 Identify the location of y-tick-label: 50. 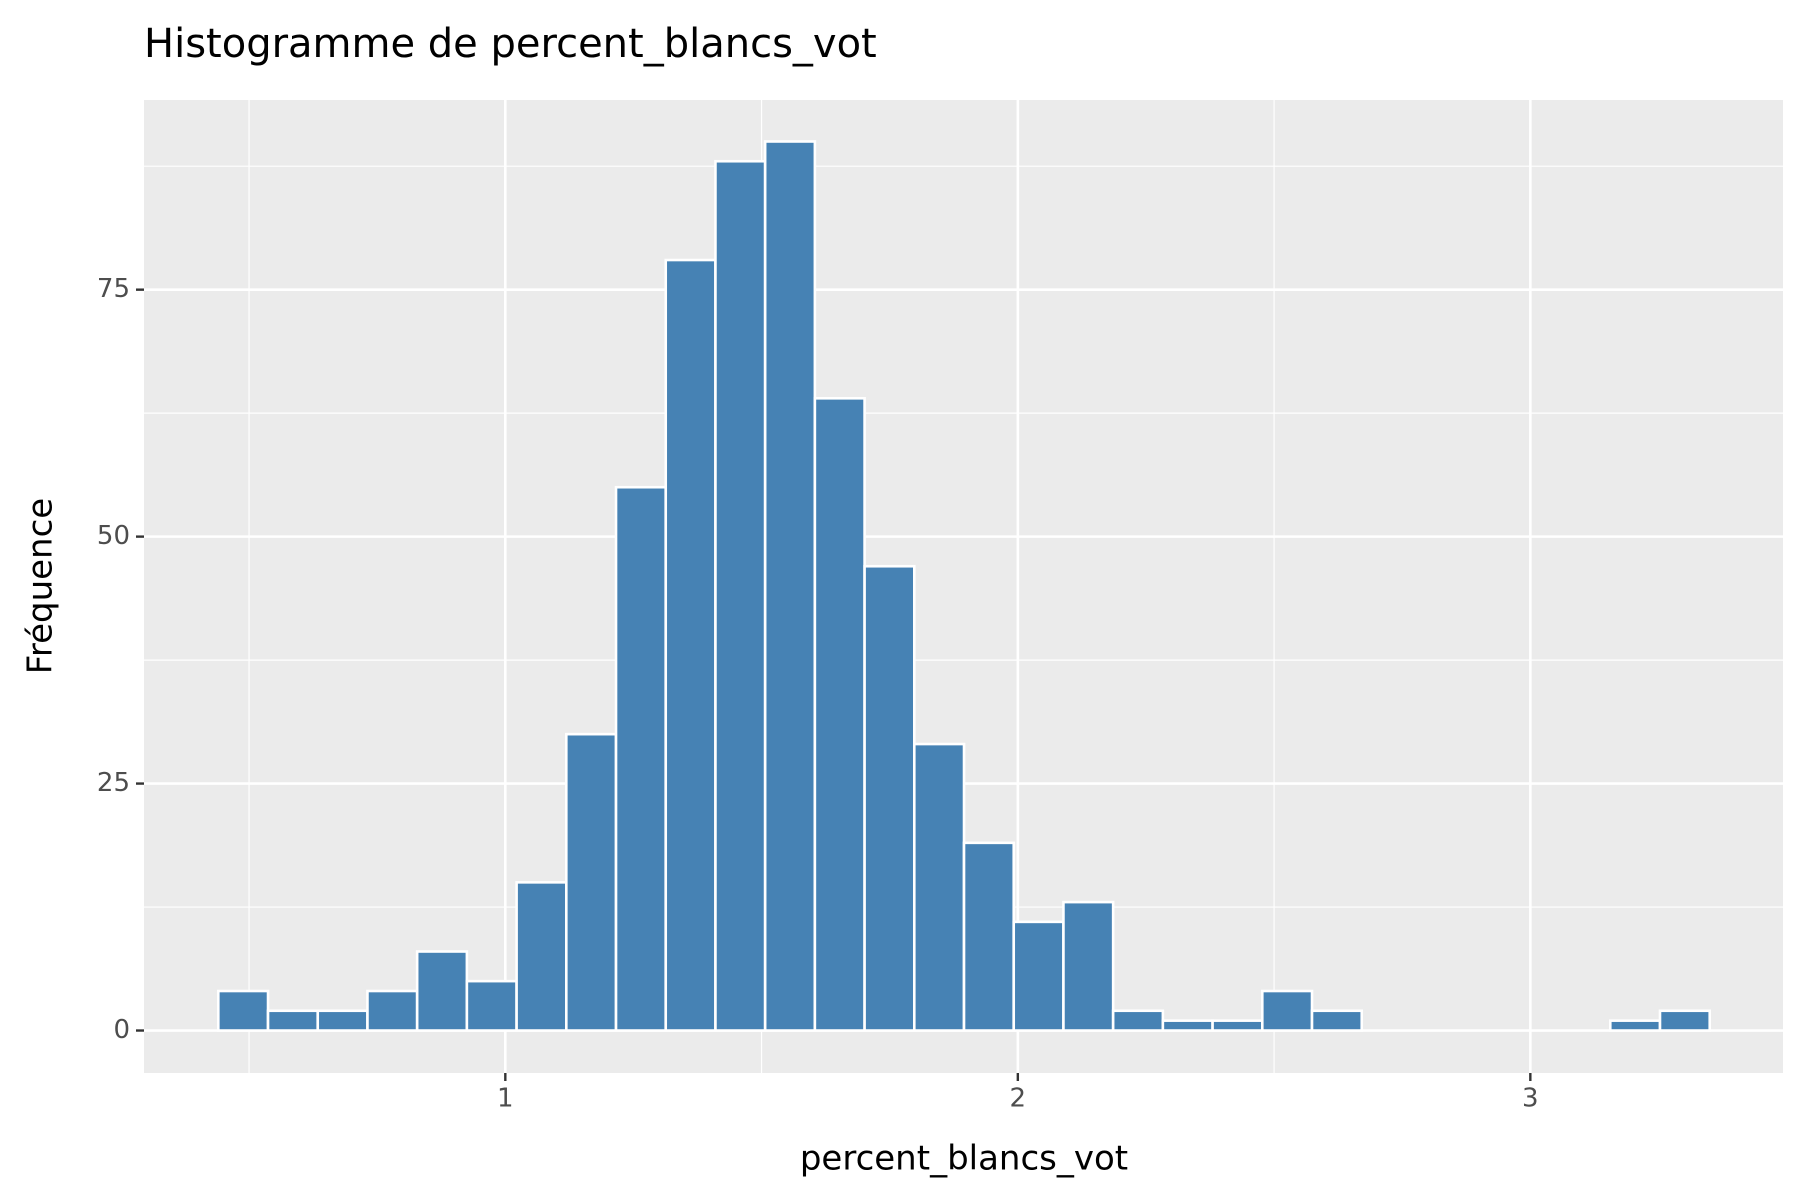
(113, 536).